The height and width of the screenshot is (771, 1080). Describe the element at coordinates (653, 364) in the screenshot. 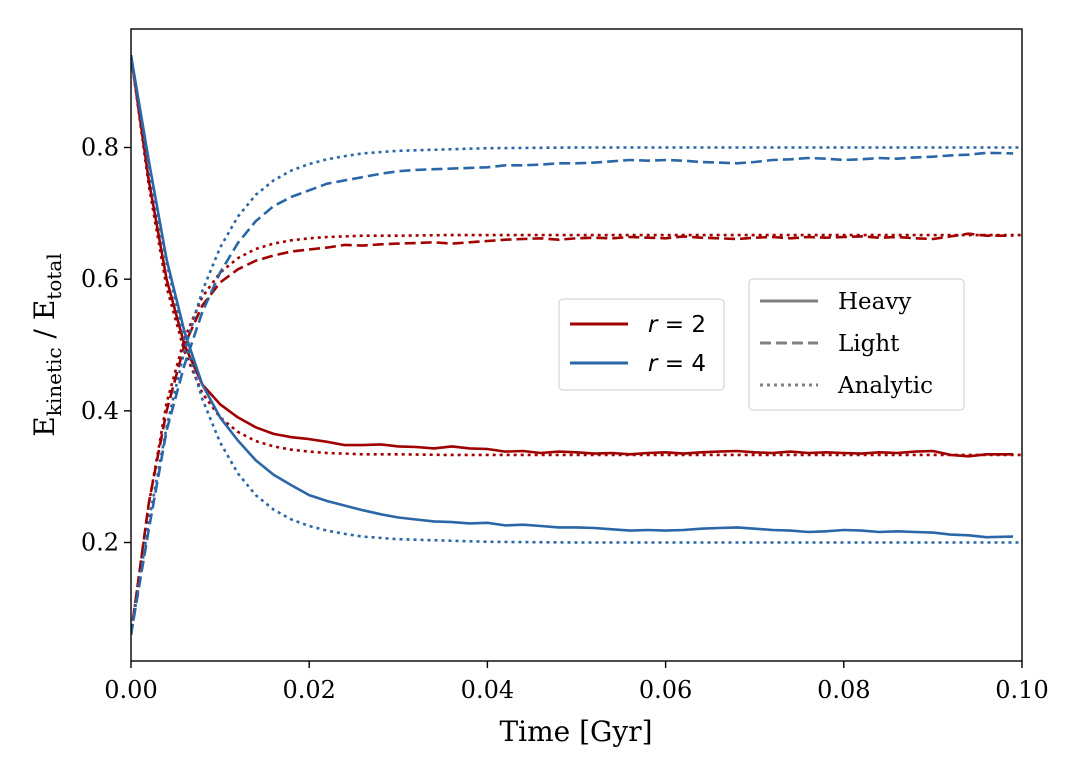

I see `legend-ratio-var-r4: r` at that location.